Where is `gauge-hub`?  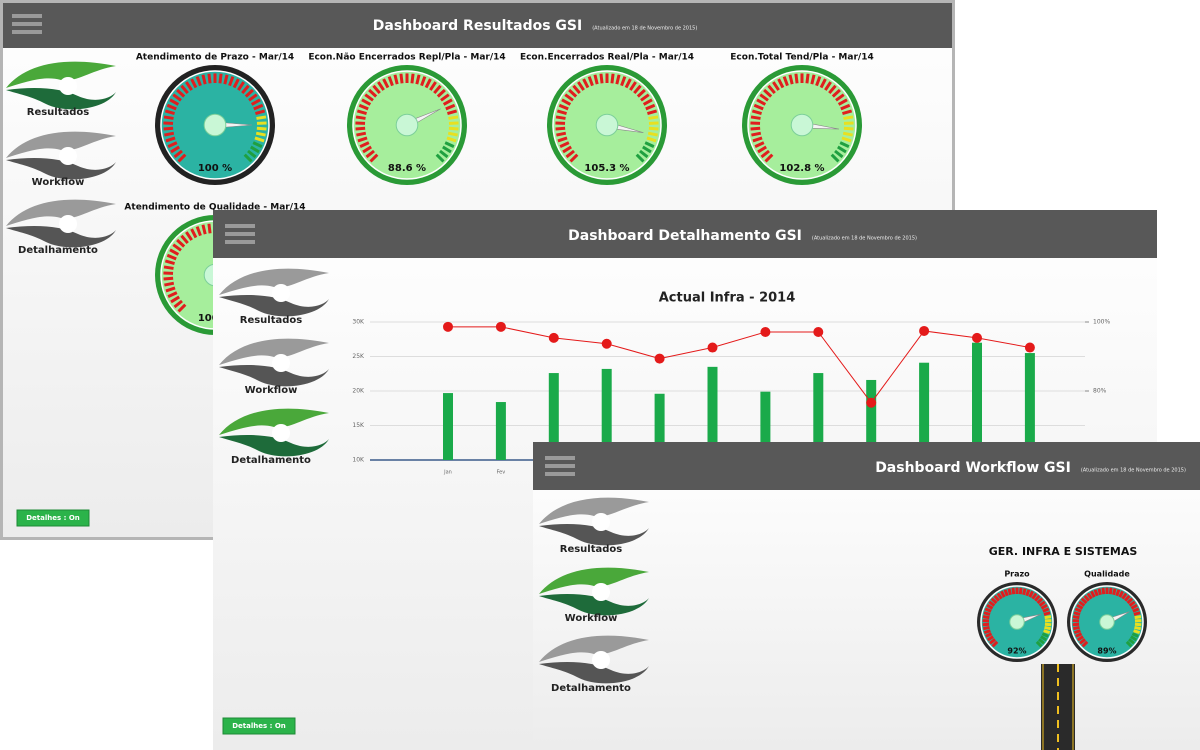
gauge-hub is located at coordinates (1107, 622).